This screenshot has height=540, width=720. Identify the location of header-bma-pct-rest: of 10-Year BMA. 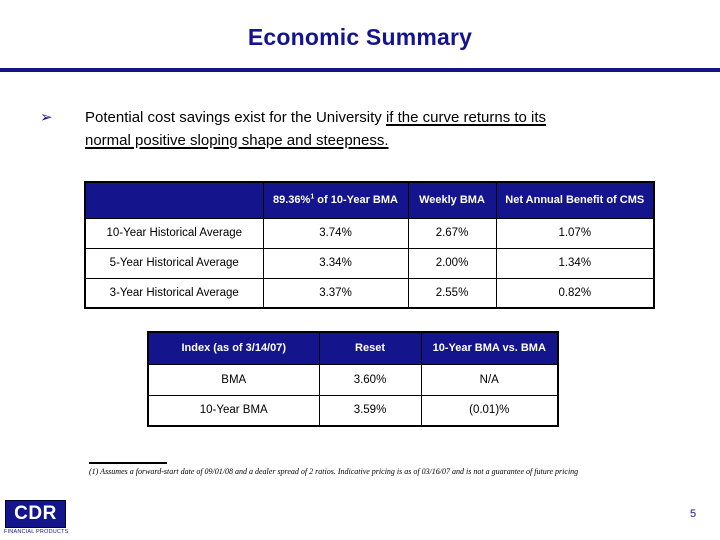
(356, 199).